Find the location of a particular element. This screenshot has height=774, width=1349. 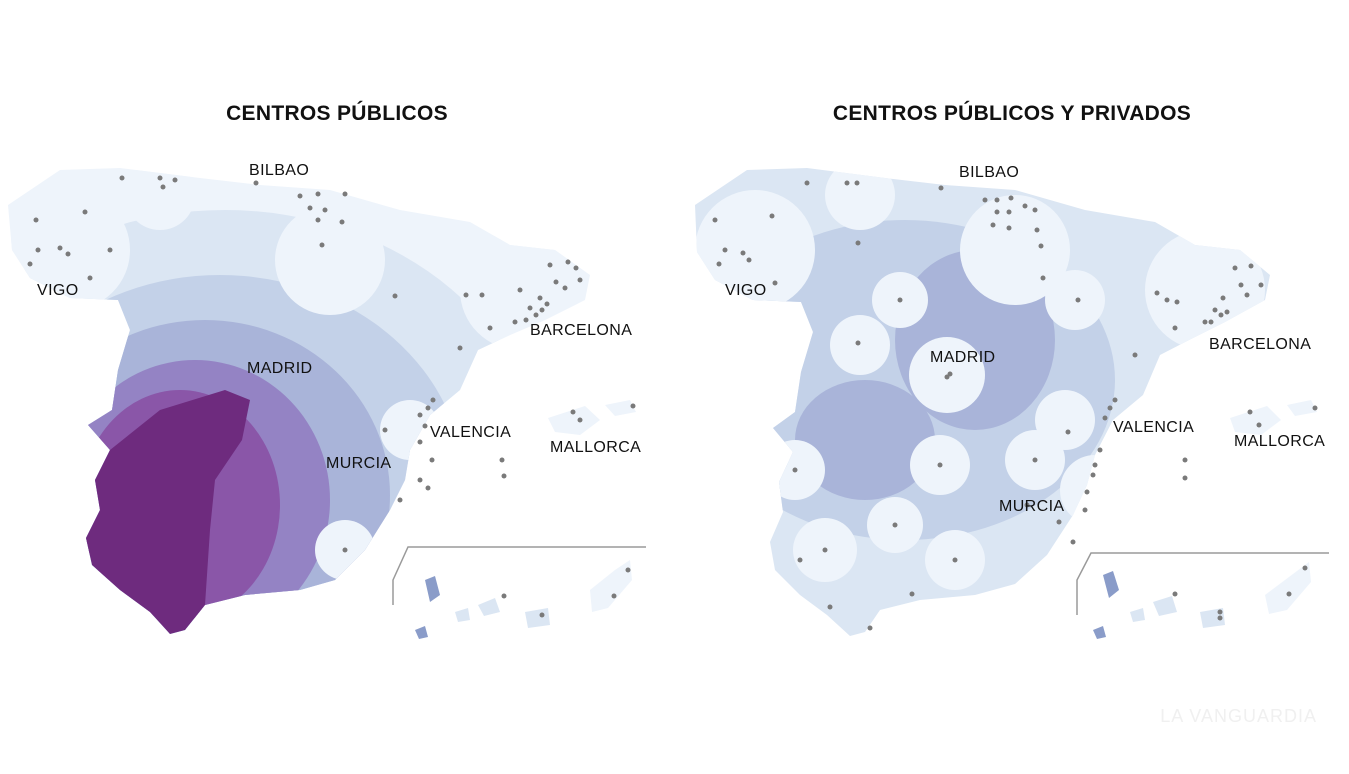

watermark-logo: LA VANGUARDIA is located at coordinates (1238, 716).